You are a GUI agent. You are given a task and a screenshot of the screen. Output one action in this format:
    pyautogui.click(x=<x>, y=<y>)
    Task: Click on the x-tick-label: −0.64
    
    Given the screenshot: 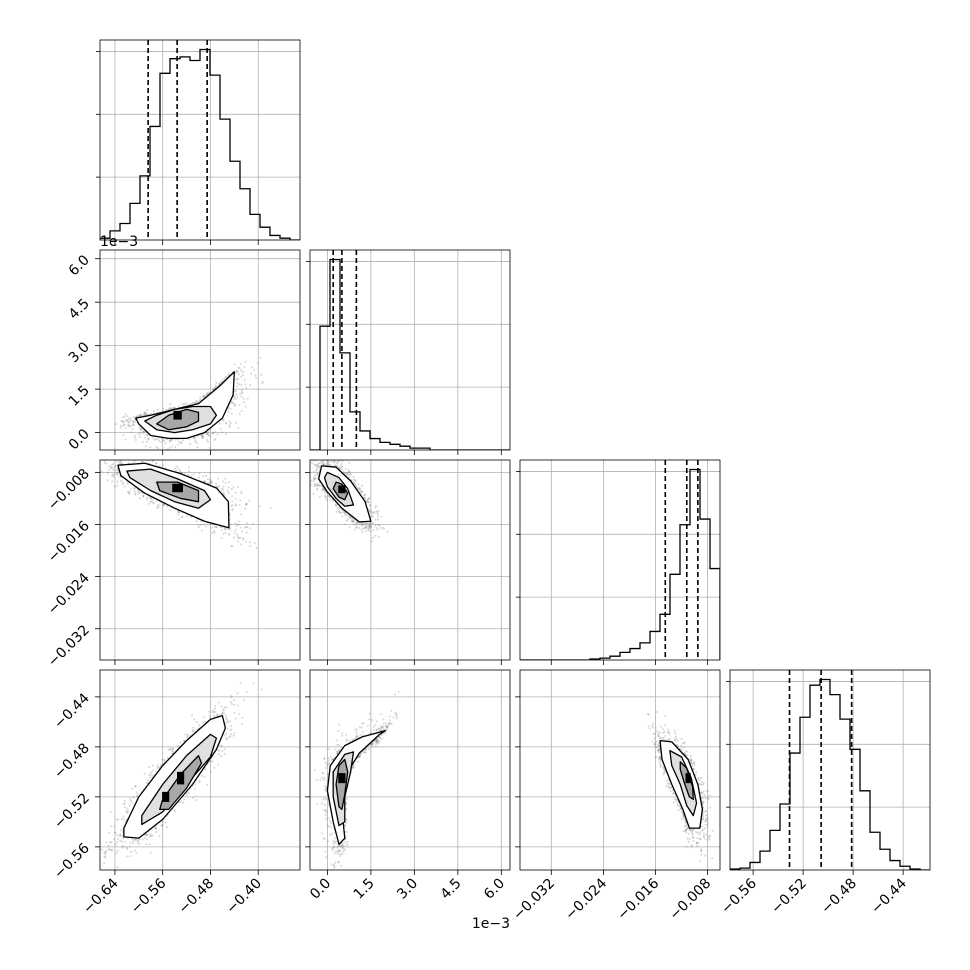 What is the action you would take?
    pyautogui.click(x=101, y=896)
    